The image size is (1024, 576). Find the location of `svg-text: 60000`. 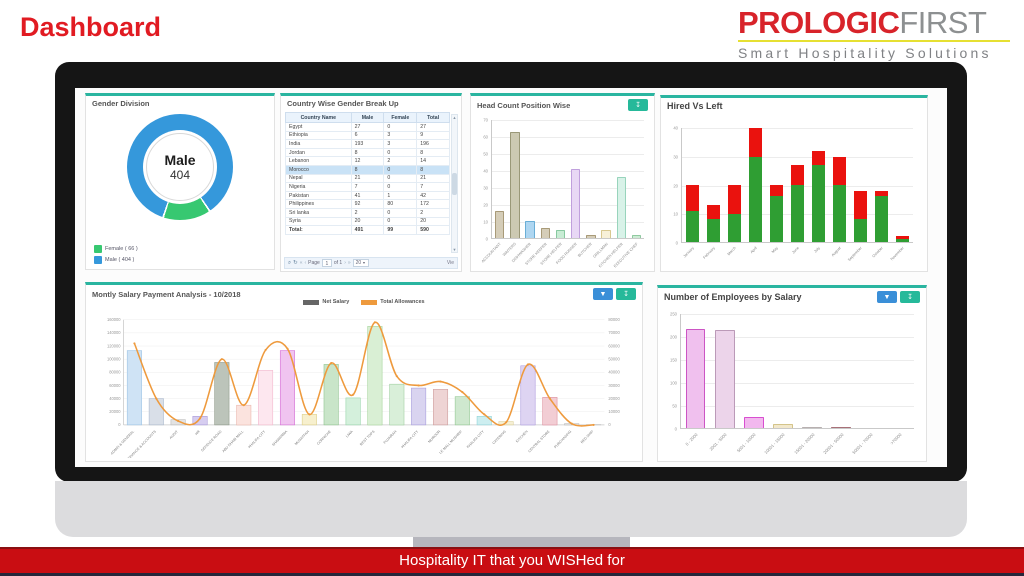

svg-text: 60000 is located at coordinates (115, 385).